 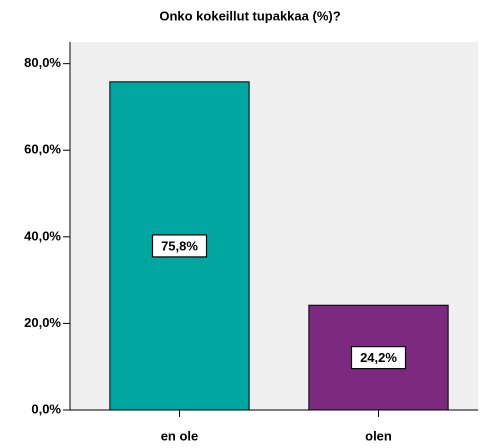 I want to click on y-tick-label: 40,0%, so click(x=42, y=235).